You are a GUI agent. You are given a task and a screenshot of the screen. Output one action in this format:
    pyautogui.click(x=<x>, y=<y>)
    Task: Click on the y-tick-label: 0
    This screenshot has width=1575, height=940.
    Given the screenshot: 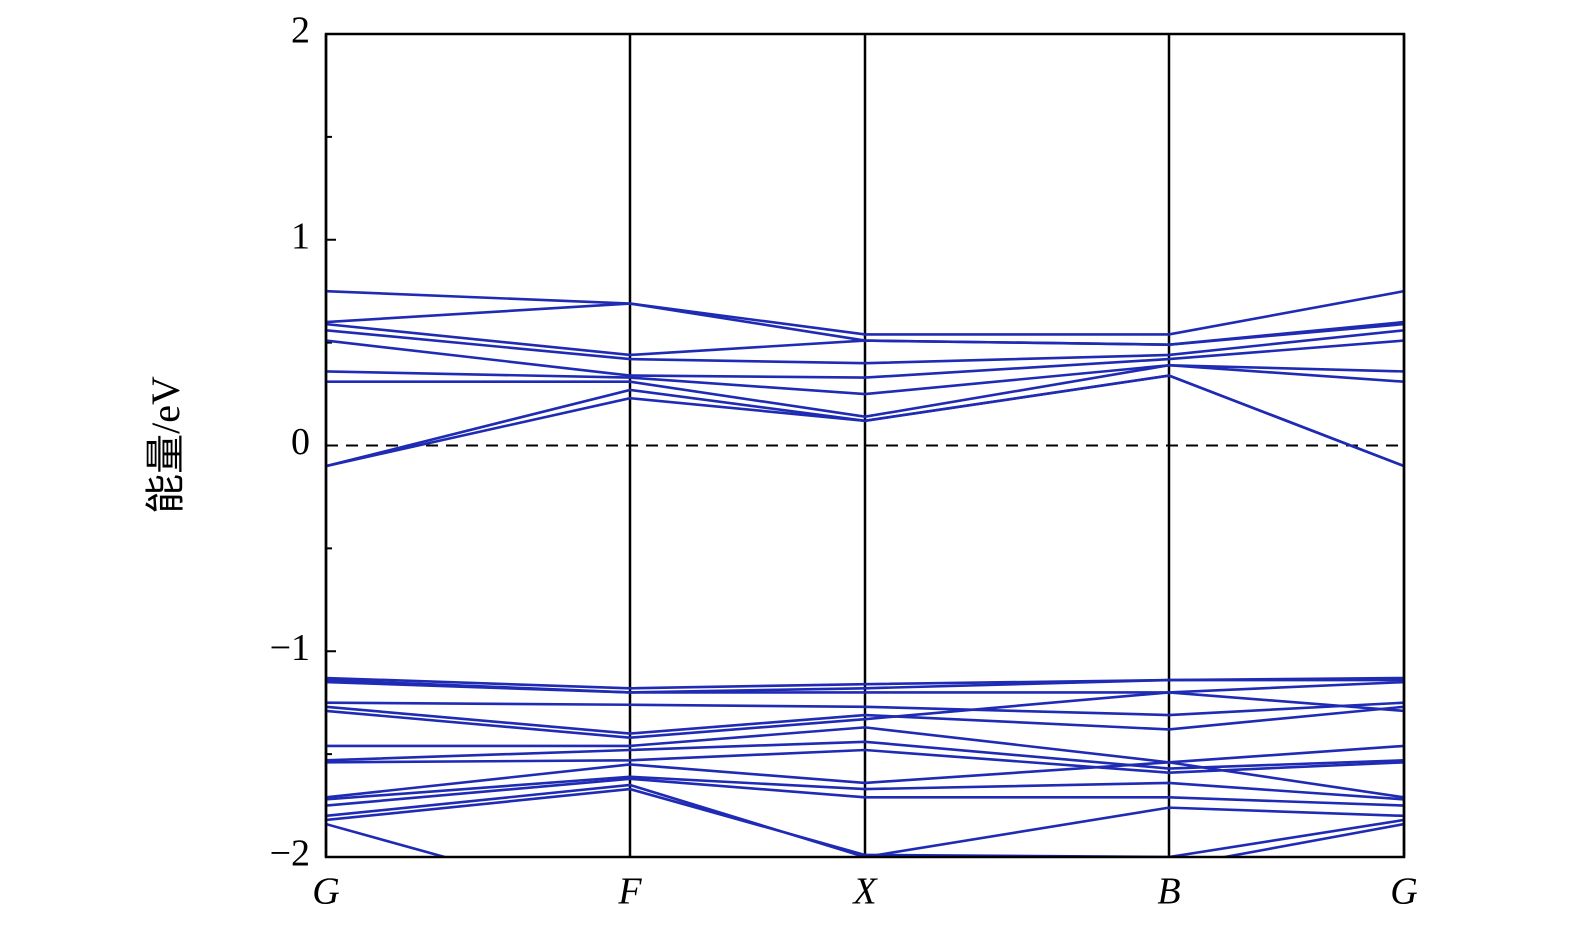 What is the action you would take?
    pyautogui.click(x=300, y=442)
    